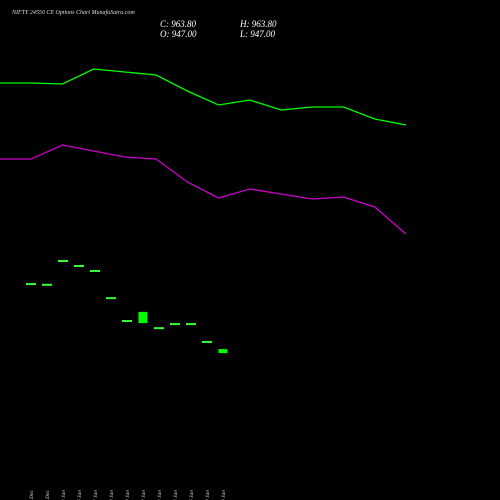 The image size is (500, 500). Describe the element at coordinates (96, 495) in the screenshot. I see `x-tick-label: 07 Jan` at that location.